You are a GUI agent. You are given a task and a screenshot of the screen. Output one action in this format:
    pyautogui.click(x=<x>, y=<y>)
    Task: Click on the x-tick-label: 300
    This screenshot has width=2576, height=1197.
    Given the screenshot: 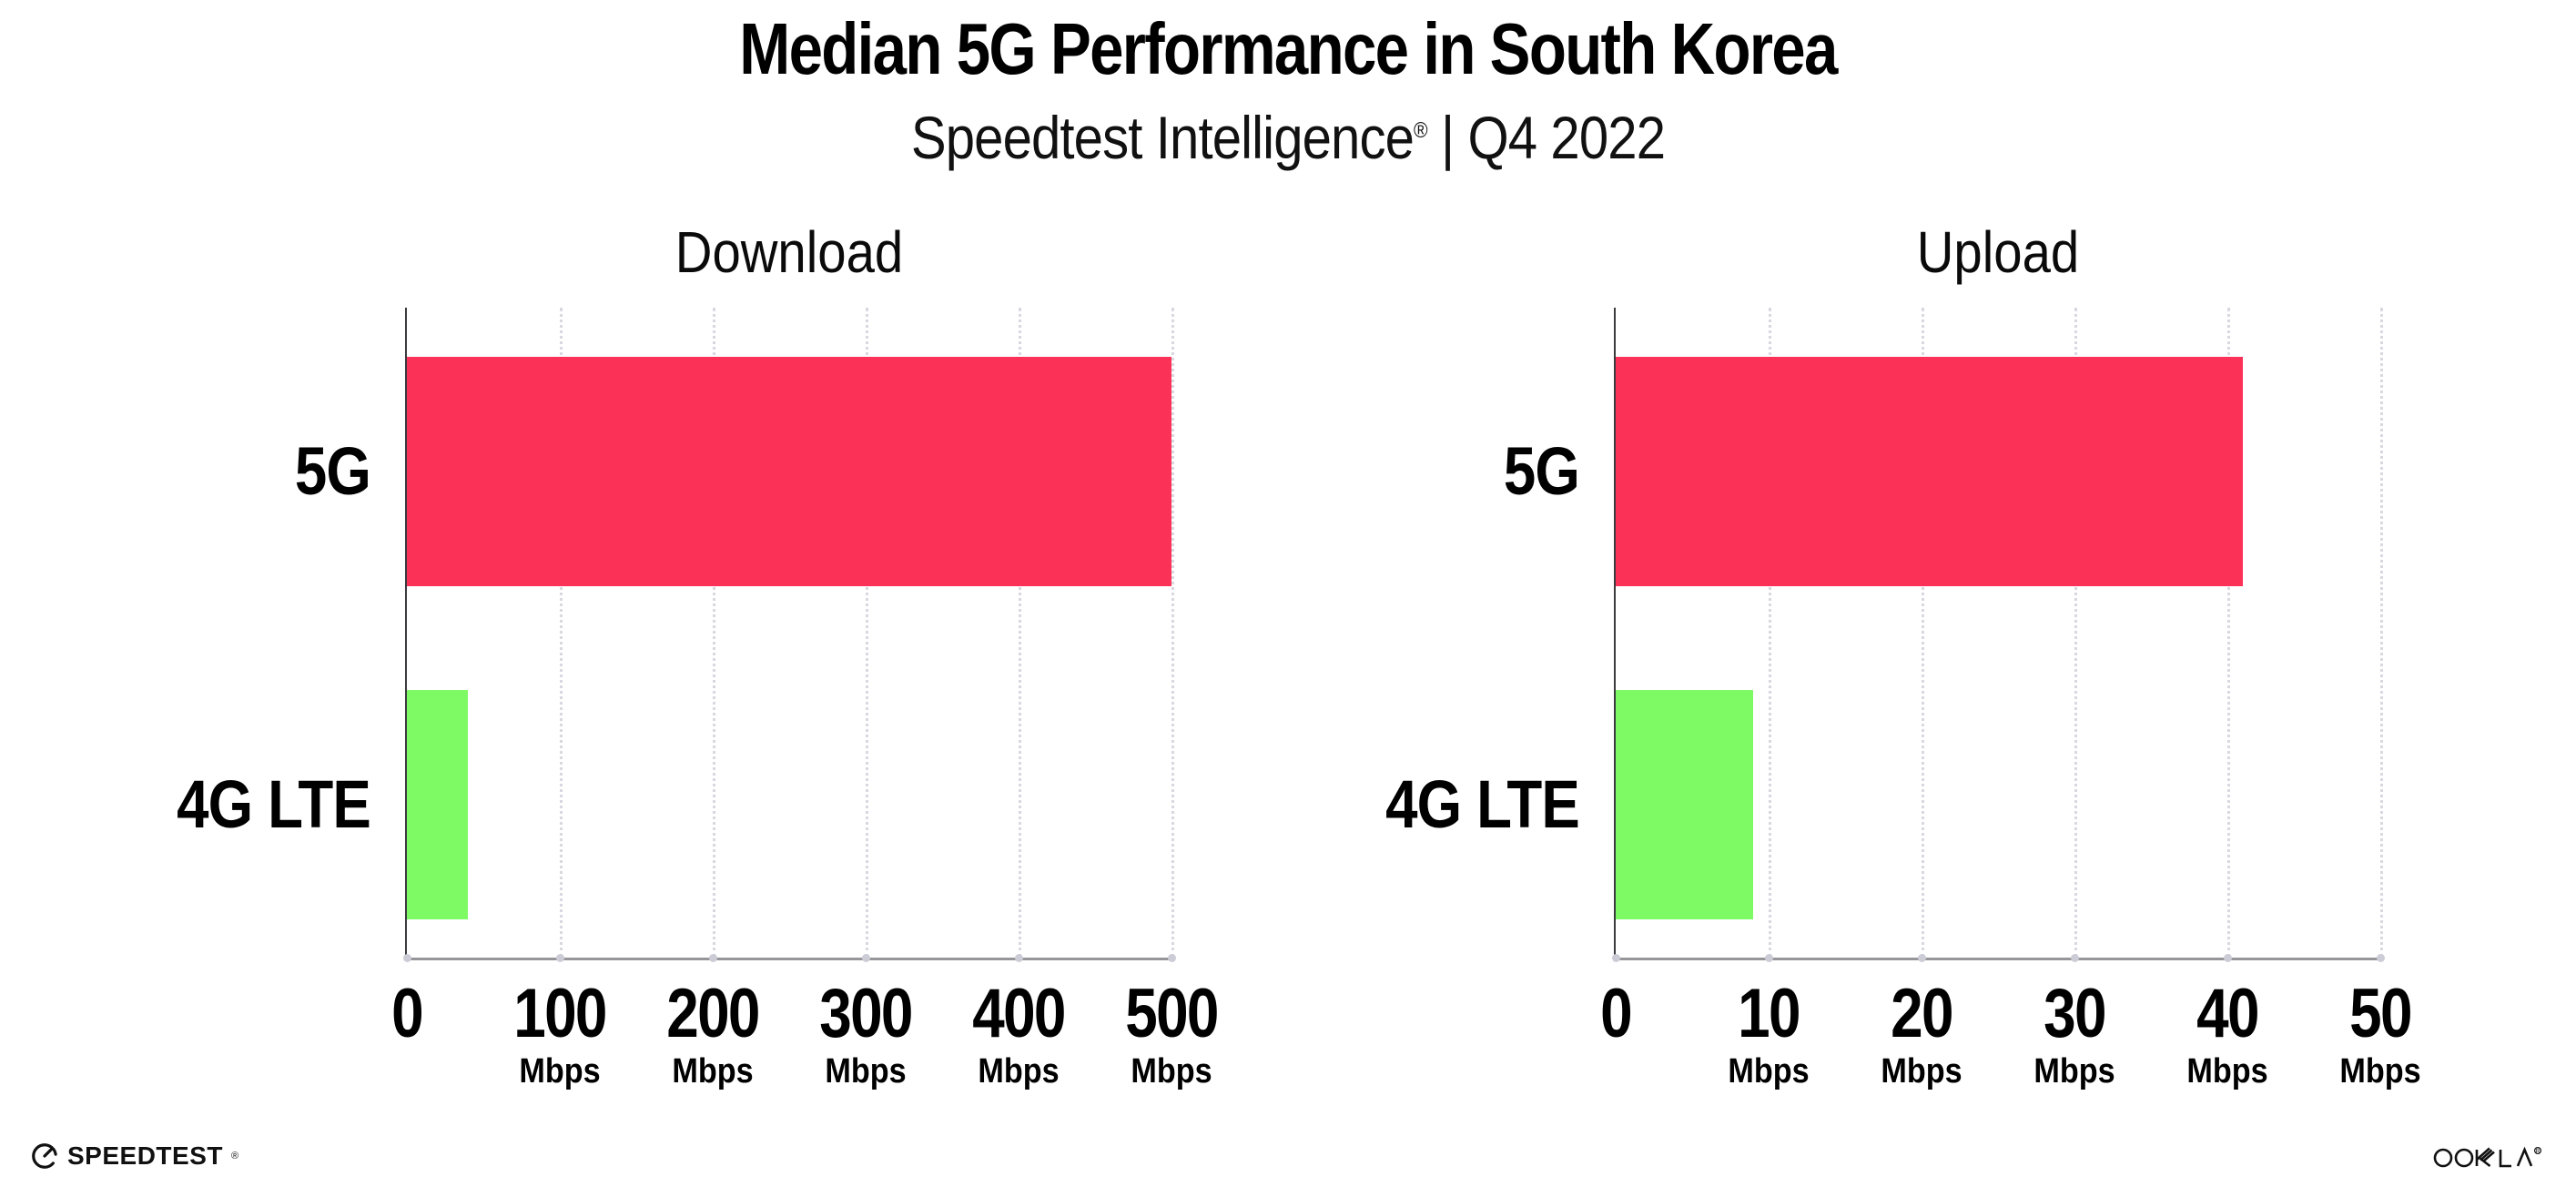 What is the action you would take?
    pyautogui.click(x=866, y=1014)
    